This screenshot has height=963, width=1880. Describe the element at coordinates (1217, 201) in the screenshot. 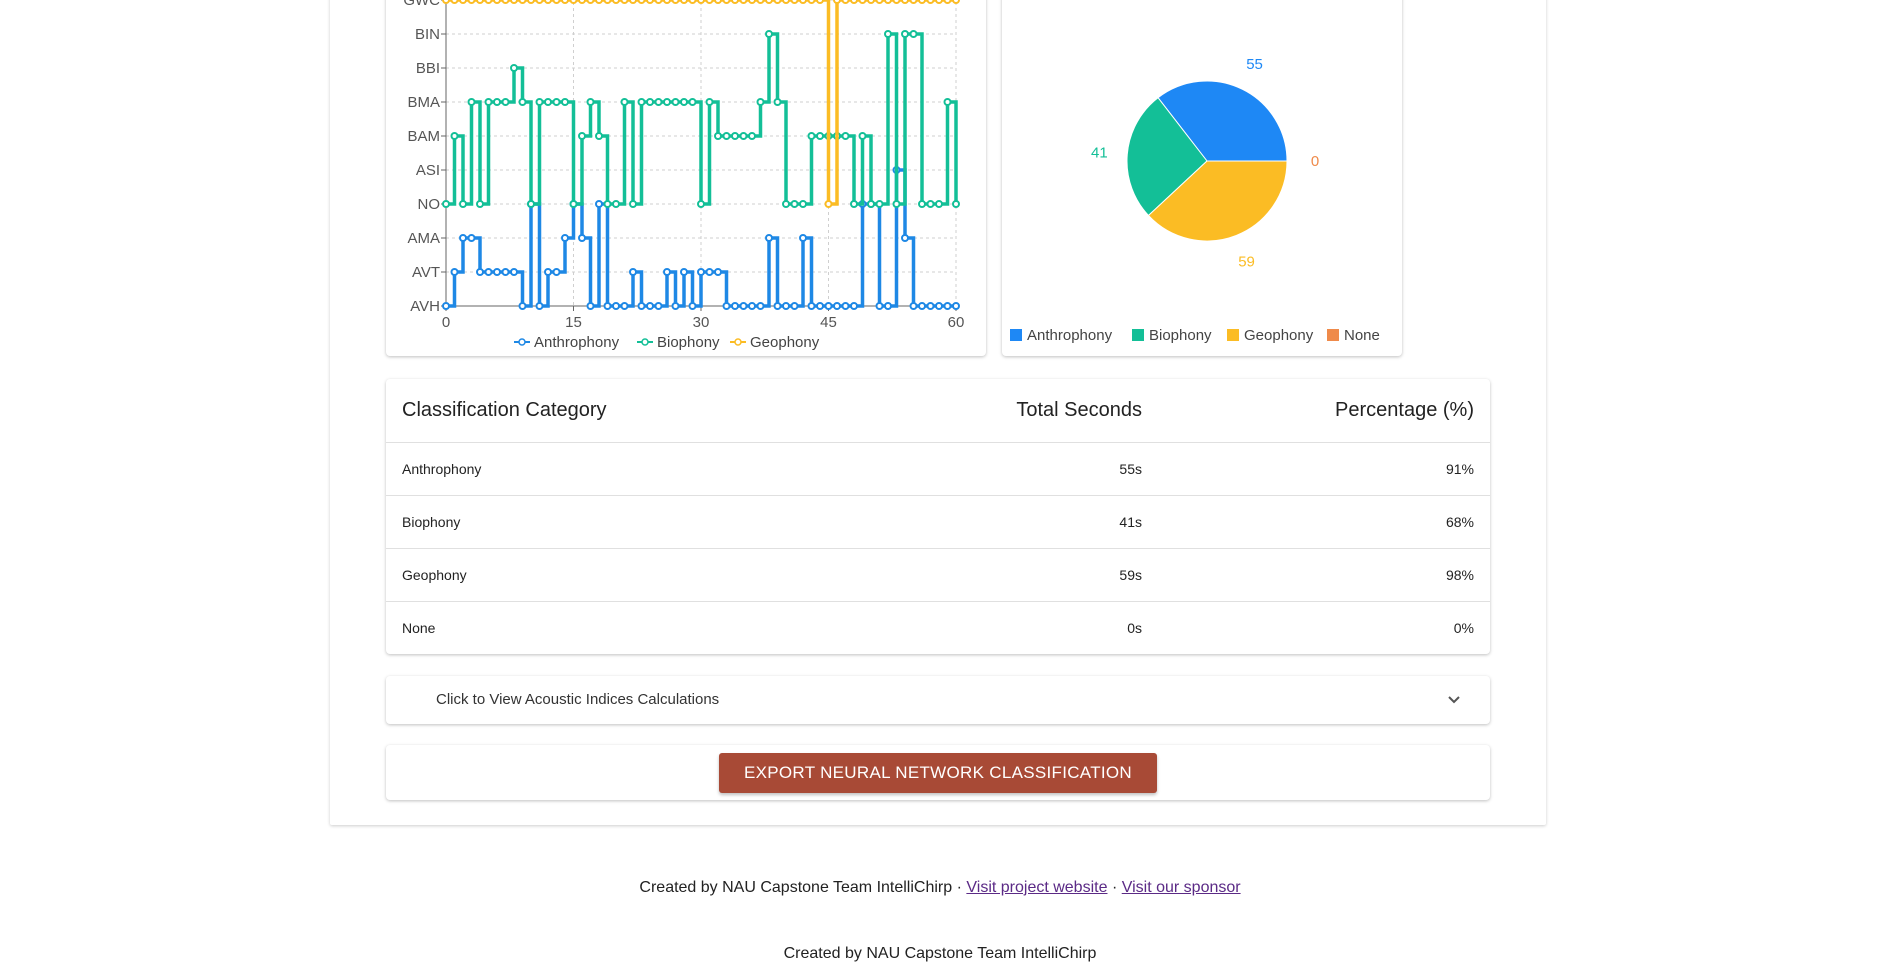

I see `pie-slice-geophony` at that location.